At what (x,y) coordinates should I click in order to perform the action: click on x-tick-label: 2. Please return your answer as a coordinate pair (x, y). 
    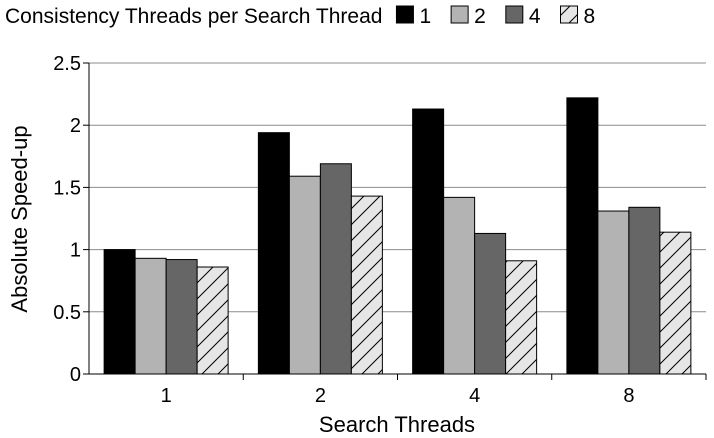
    Looking at the image, I should click on (320, 396).